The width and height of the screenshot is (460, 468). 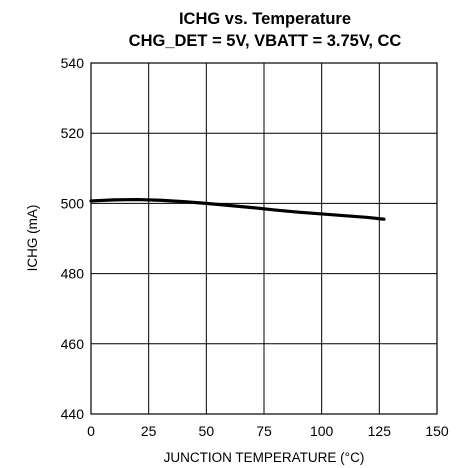 What do you see at coordinates (207, 431) in the screenshot?
I see `x-tick-label: 50` at bounding box center [207, 431].